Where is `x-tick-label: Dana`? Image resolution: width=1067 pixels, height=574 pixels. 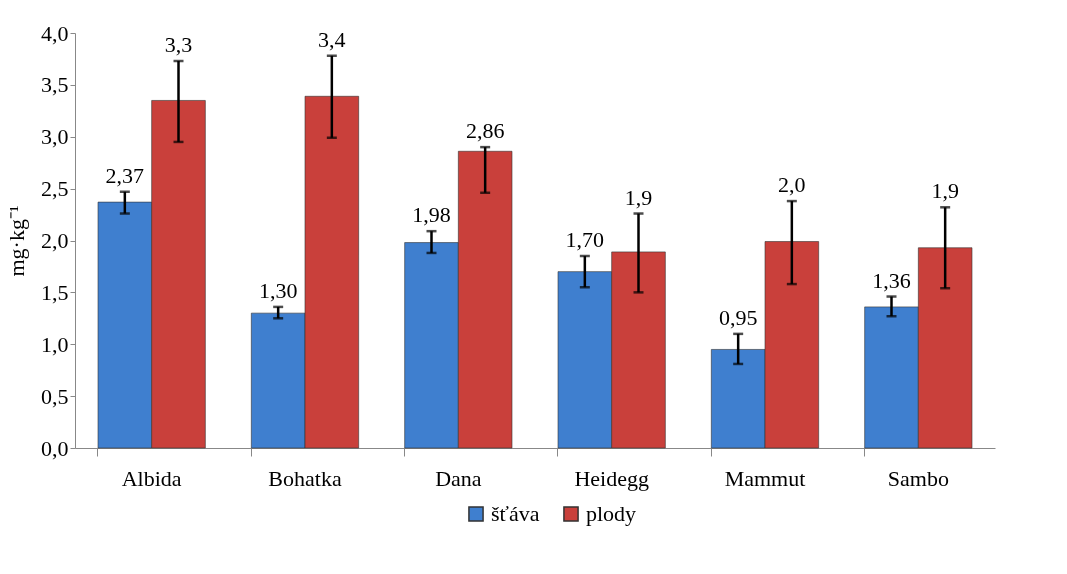
x-tick-label: Dana is located at coordinates (458, 478).